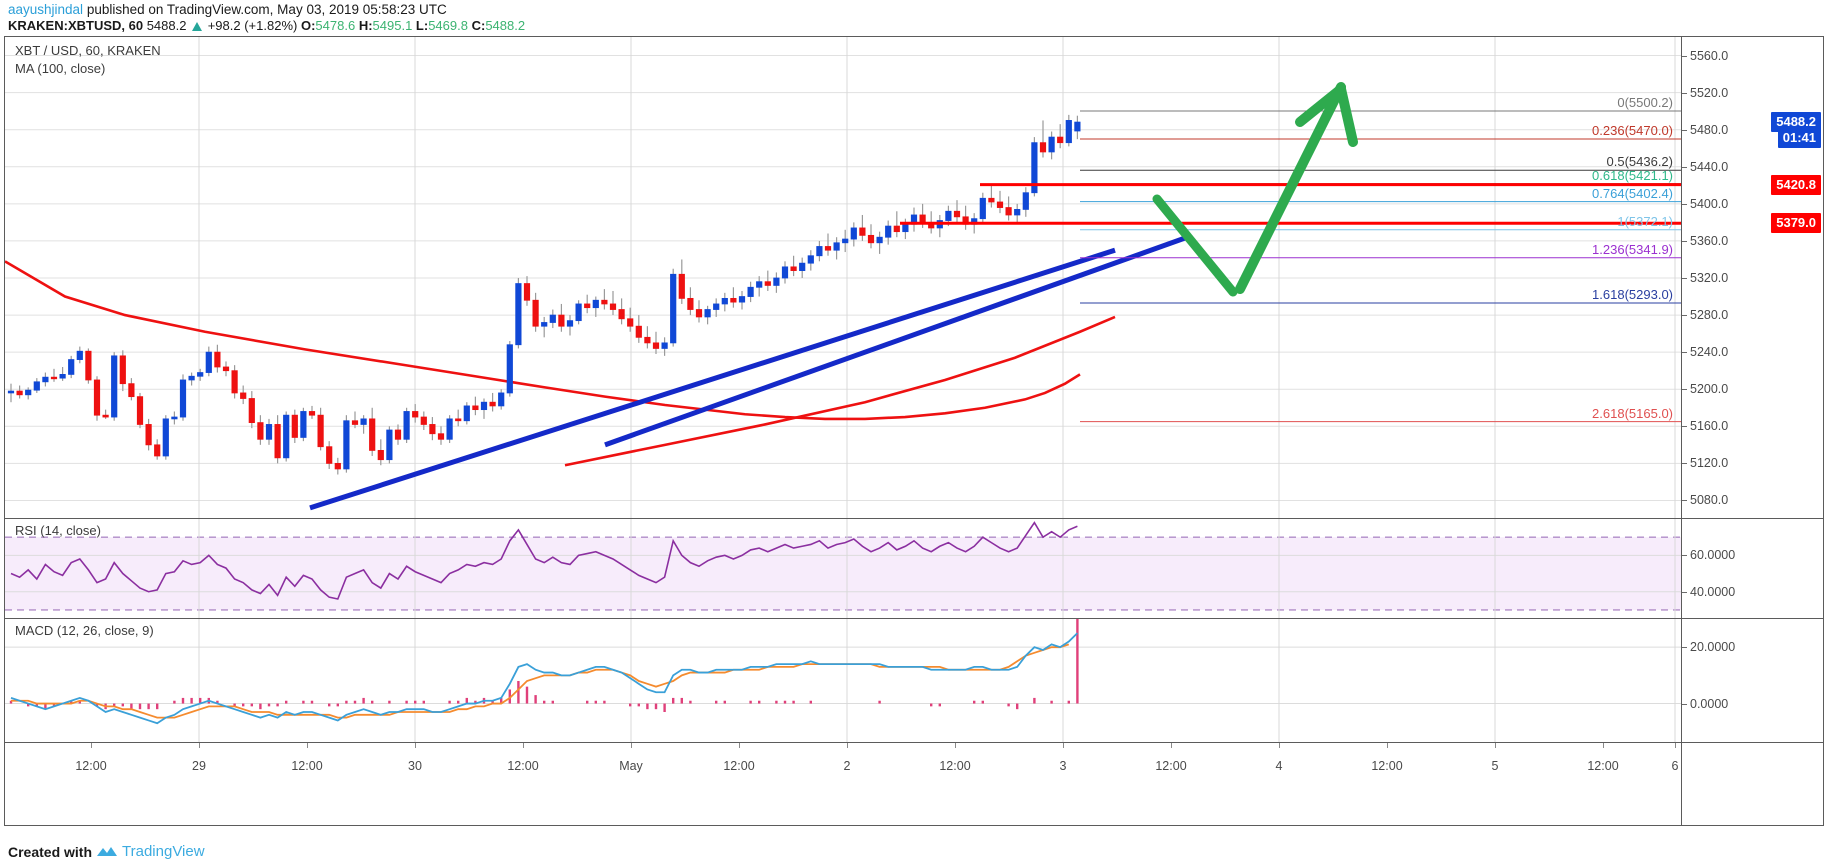 This screenshot has width=1828, height=868. Describe the element at coordinates (1752, 680) in the screenshot. I see `macd-axis: 20.0000 0.0000` at that location.